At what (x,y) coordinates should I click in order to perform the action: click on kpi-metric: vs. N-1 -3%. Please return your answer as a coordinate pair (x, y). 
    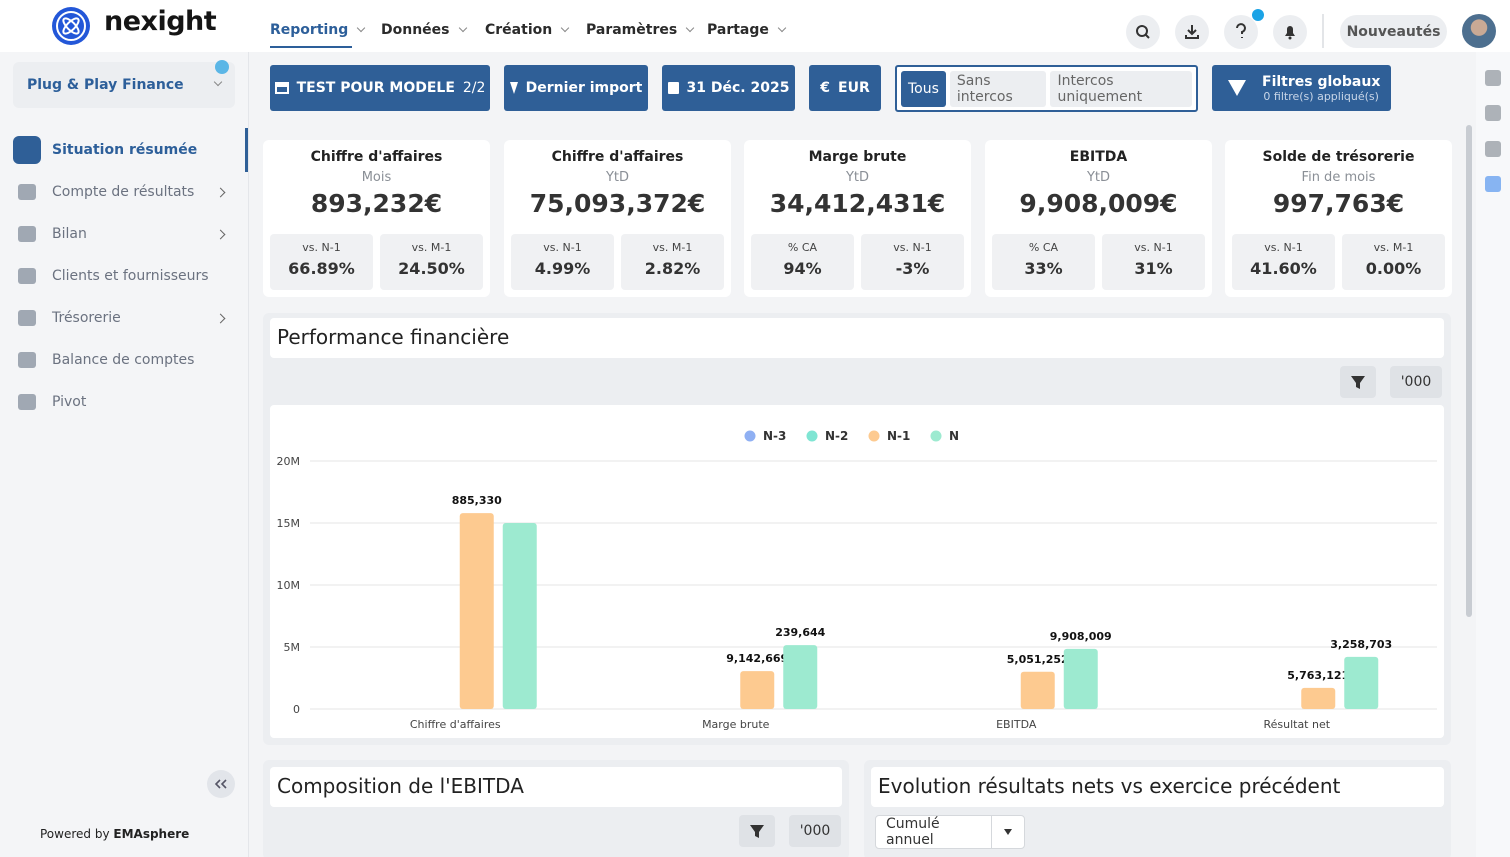
    Looking at the image, I should click on (912, 262).